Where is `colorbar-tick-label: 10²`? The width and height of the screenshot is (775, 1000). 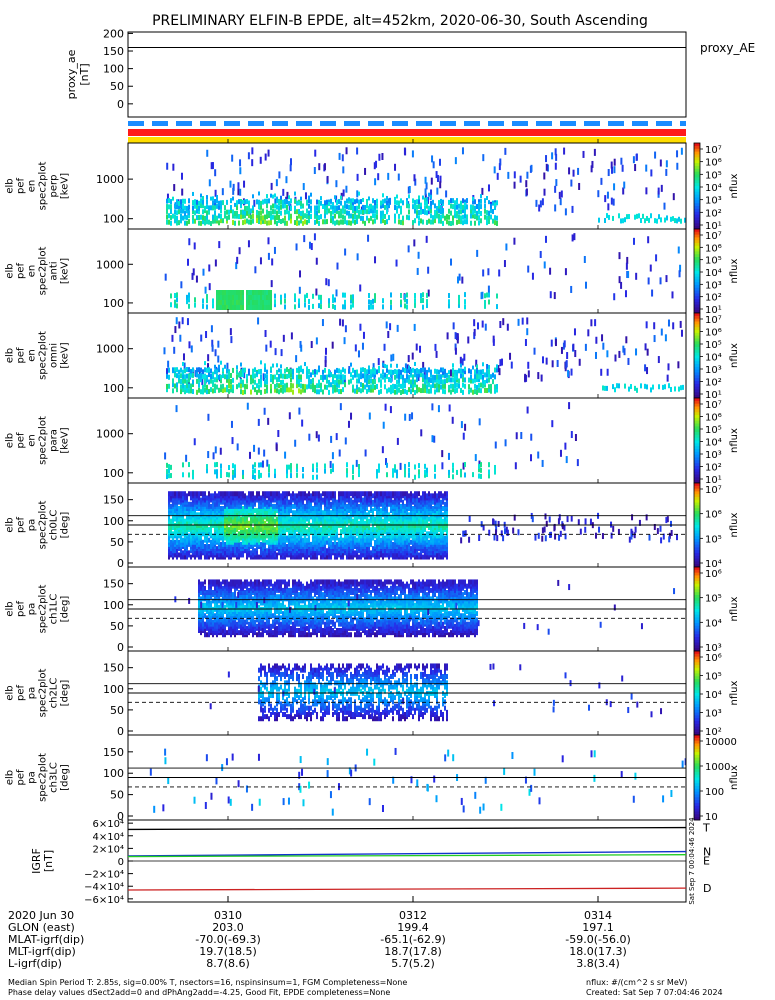
colorbar-tick-label: 10² is located at coordinates (713, 468).